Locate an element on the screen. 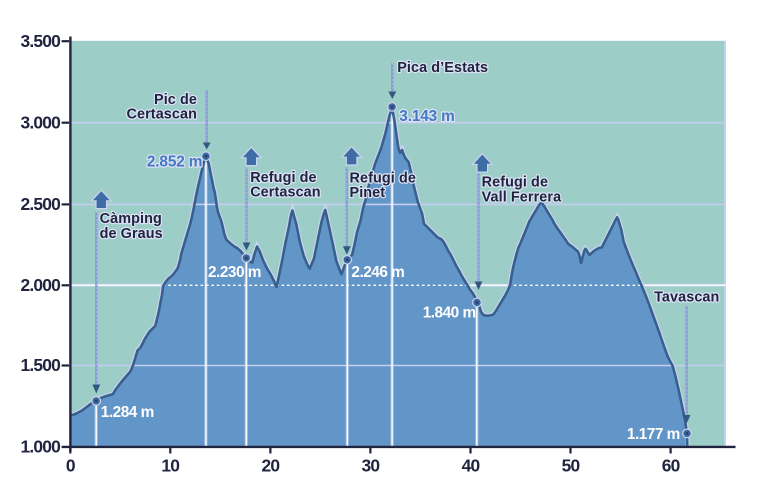  svg-text: 20 is located at coordinates (271, 465).